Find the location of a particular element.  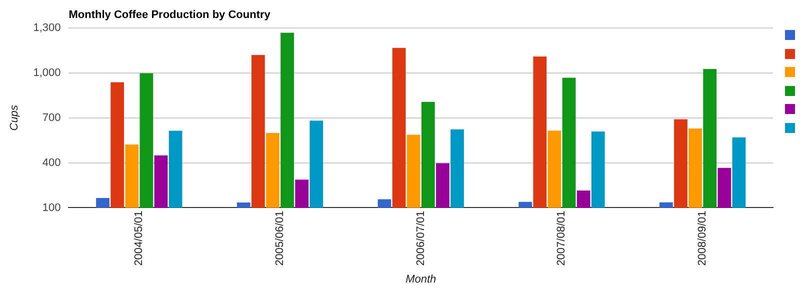

y-tick-label: 1,300 is located at coordinates (47, 28).